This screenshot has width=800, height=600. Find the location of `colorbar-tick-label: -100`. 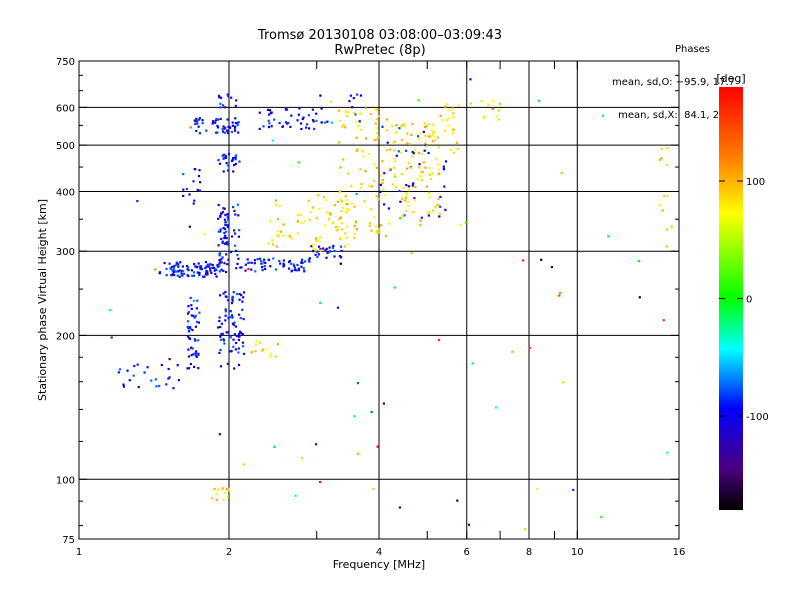

colorbar-tick-label: -100 is located at coordinates (757, 417).